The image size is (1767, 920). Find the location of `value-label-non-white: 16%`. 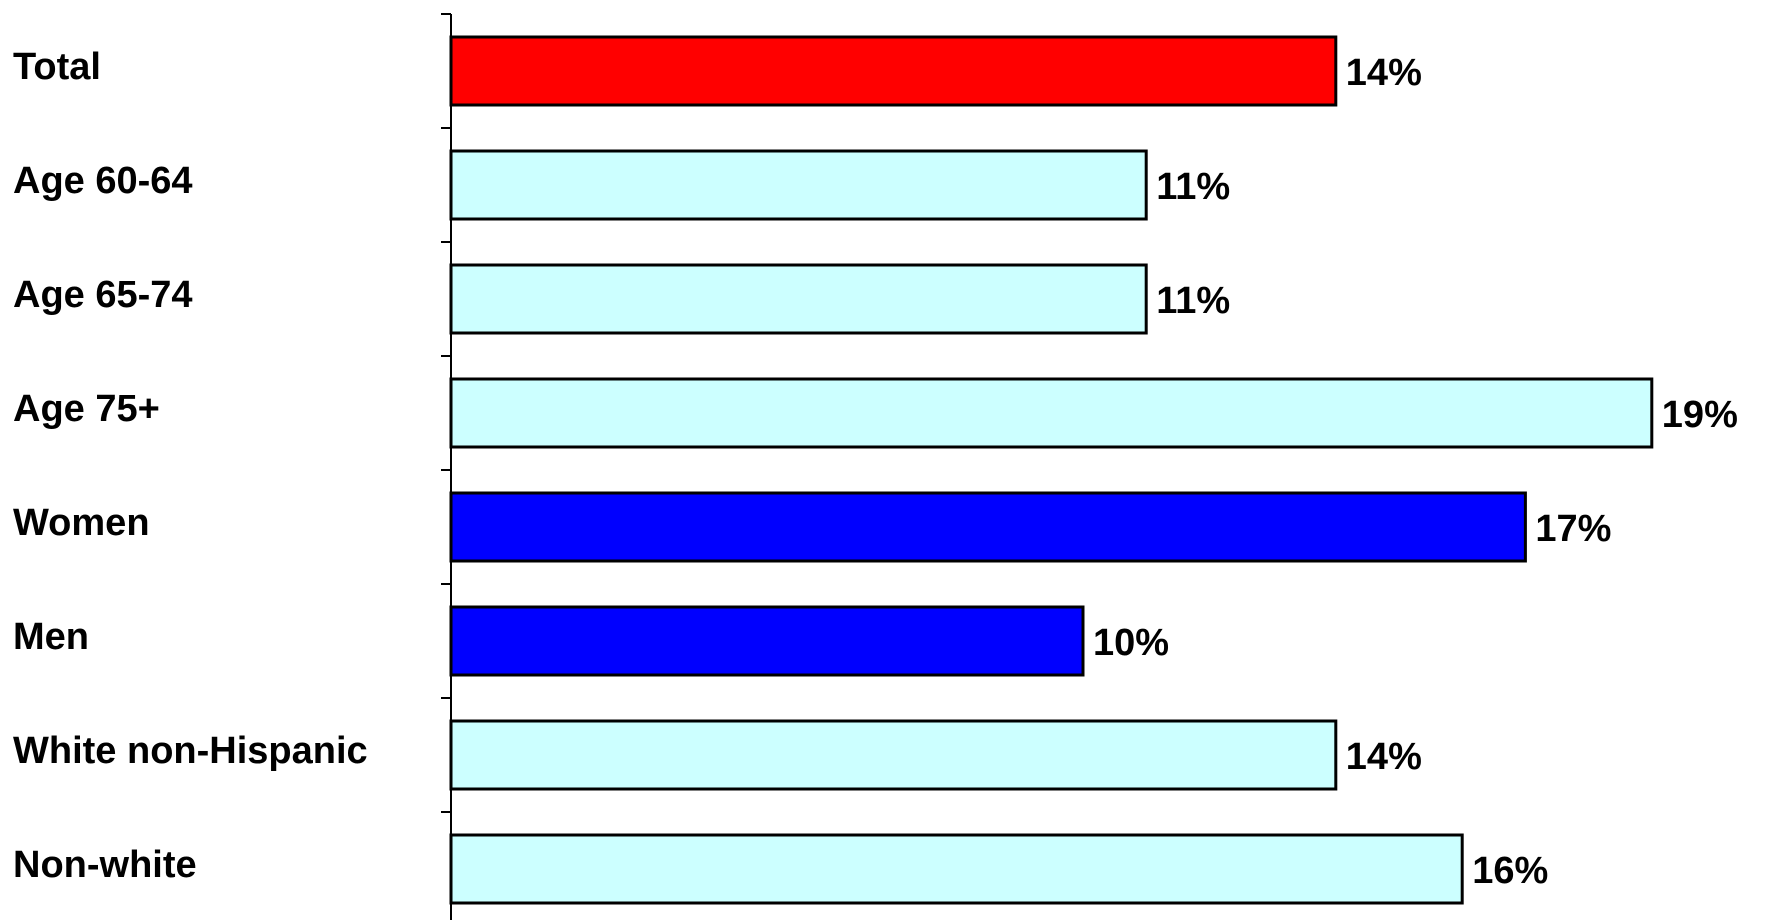

value-label-non-white: 16% is located at coordinates (1510, 871).